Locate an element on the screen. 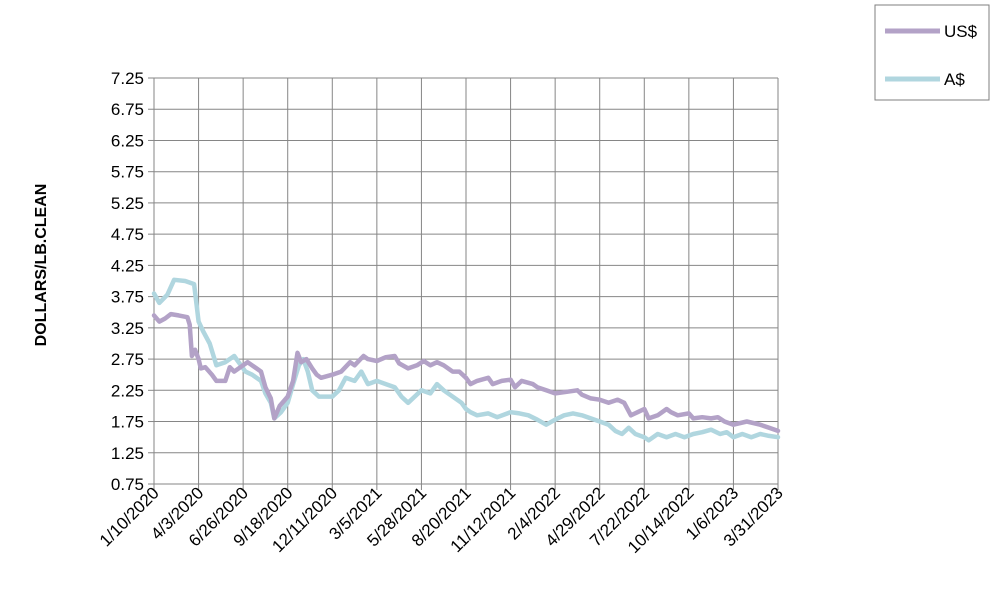 Image resolution: width=995 pixels, height=608 pixels. legend-label-aud: A$ is located at coordinates (954, 79).